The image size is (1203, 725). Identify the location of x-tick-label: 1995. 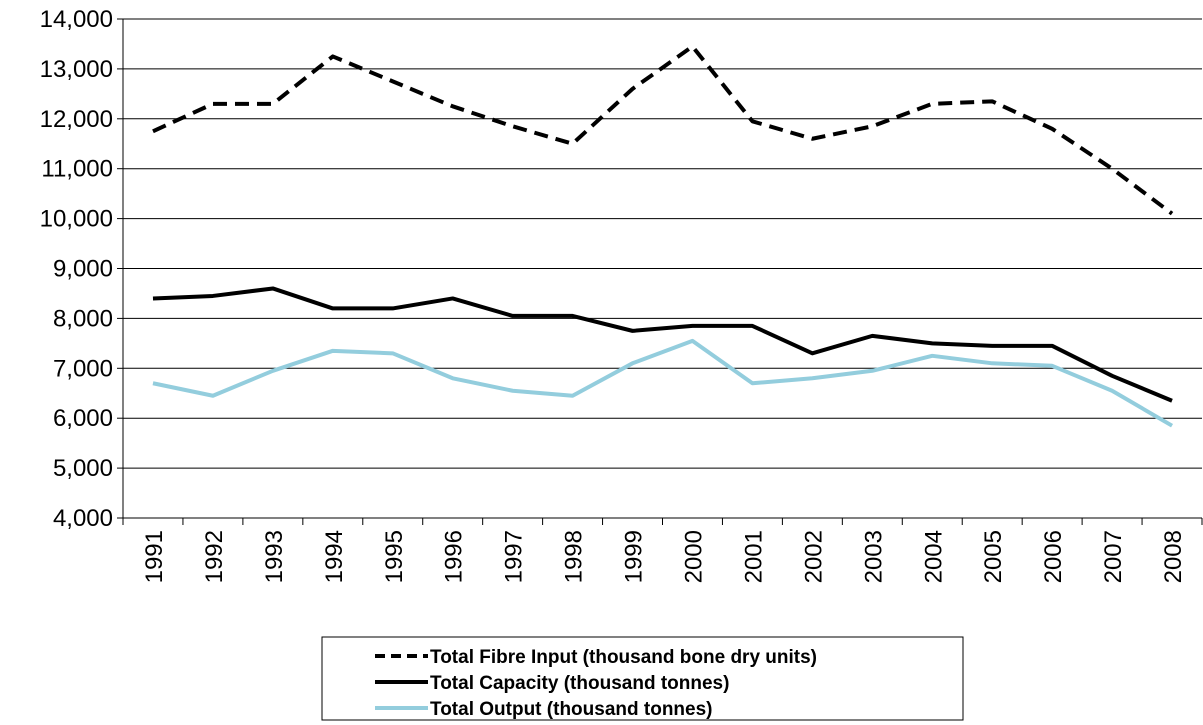
(394, 556).